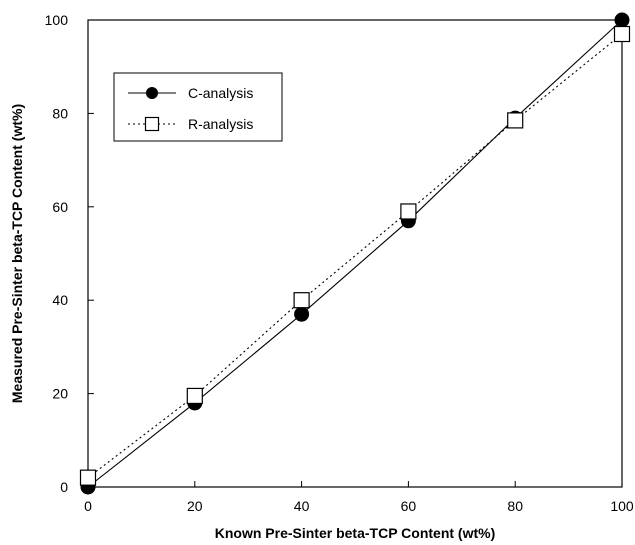 This screenshot has height=545, width=635. Describe the element at coordinates (64, 487) in the screenshot. I see `y-tick-label: 0` at that location.